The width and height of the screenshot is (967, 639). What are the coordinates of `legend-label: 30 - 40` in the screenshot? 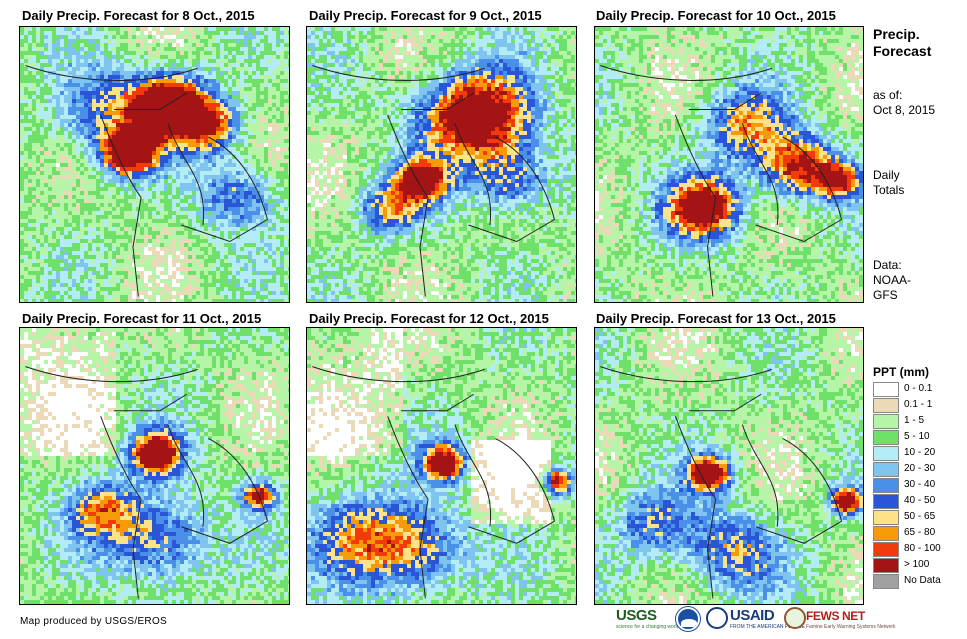 It's located at (919, 484).